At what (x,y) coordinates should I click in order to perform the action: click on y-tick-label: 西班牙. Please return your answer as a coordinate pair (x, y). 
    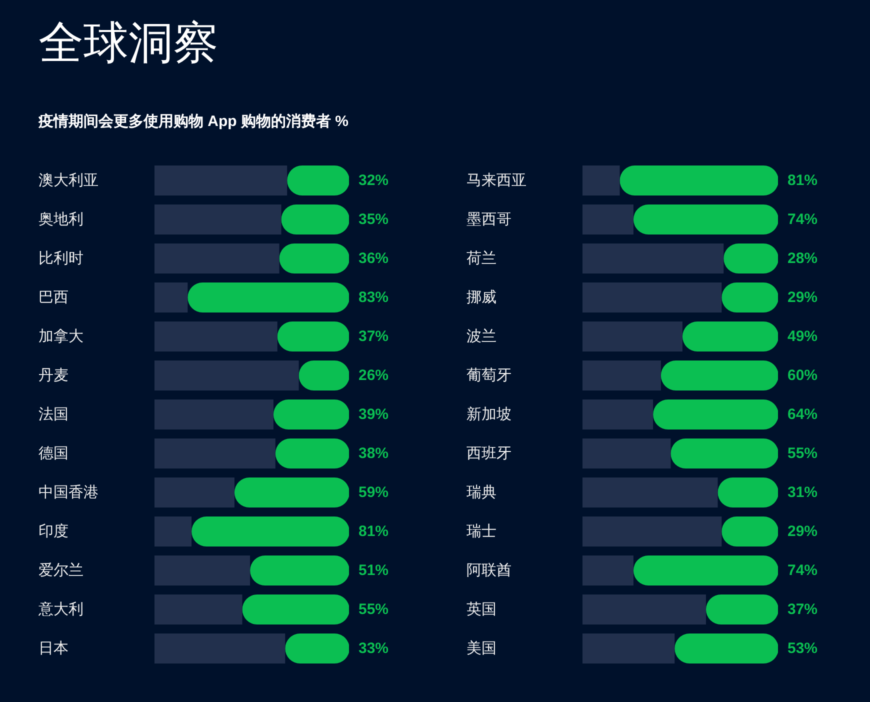
    Looking at the image, I should click on (489, 453).